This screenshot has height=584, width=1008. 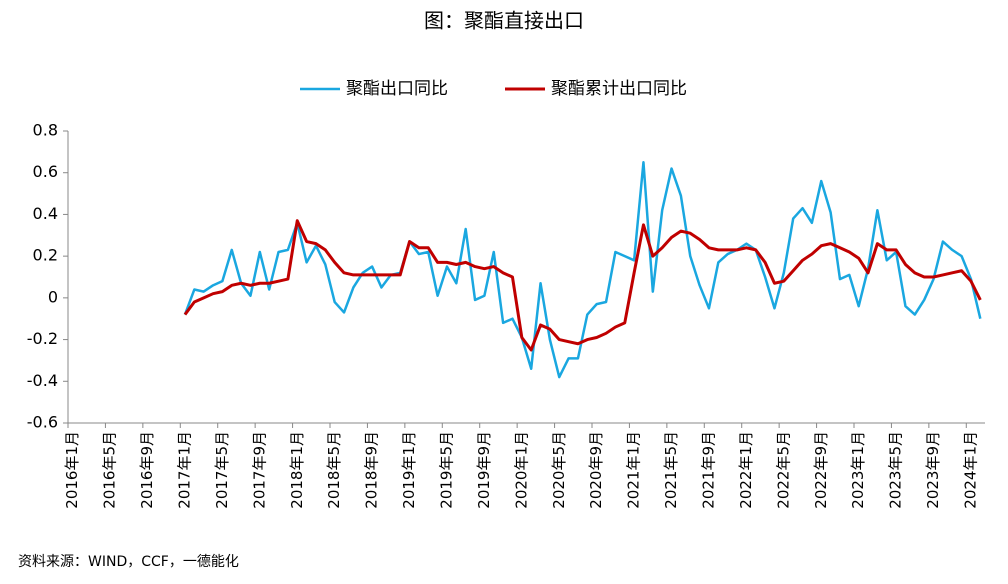 I want to click on chart-title: 图：聚酯直接出口, so click(x=504, y=21).